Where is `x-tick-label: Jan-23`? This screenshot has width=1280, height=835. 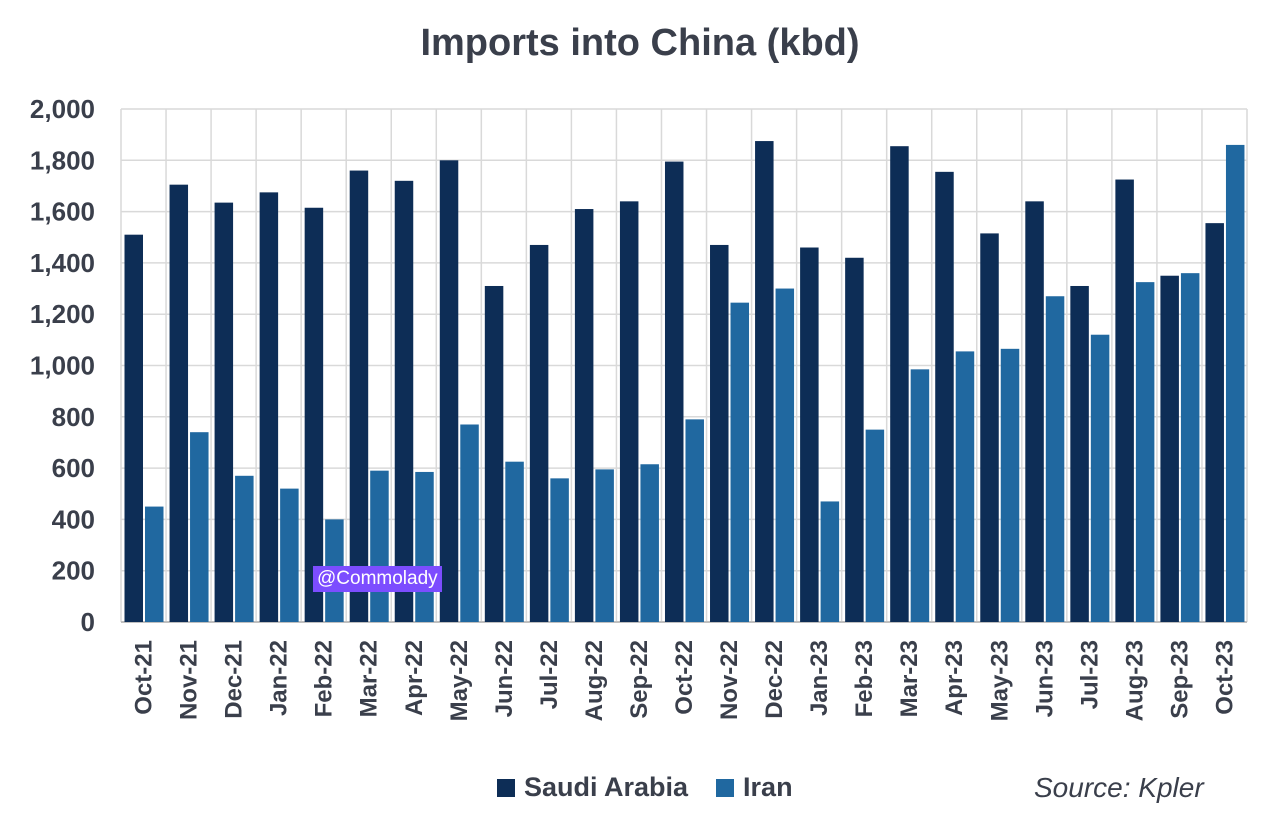 x-tick-label: Jan-23 is located at coordinates (819, 678).